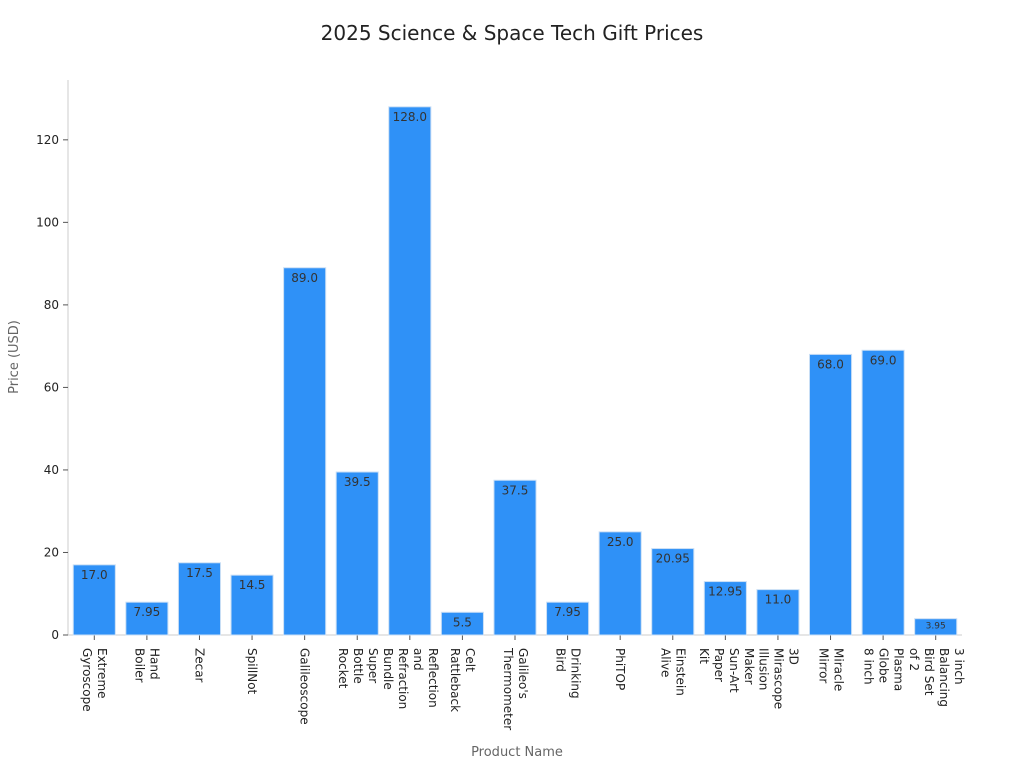  Describe the element at coordinates (410, 117) in the screenshot. I see `value-label: 128.0` at that location.